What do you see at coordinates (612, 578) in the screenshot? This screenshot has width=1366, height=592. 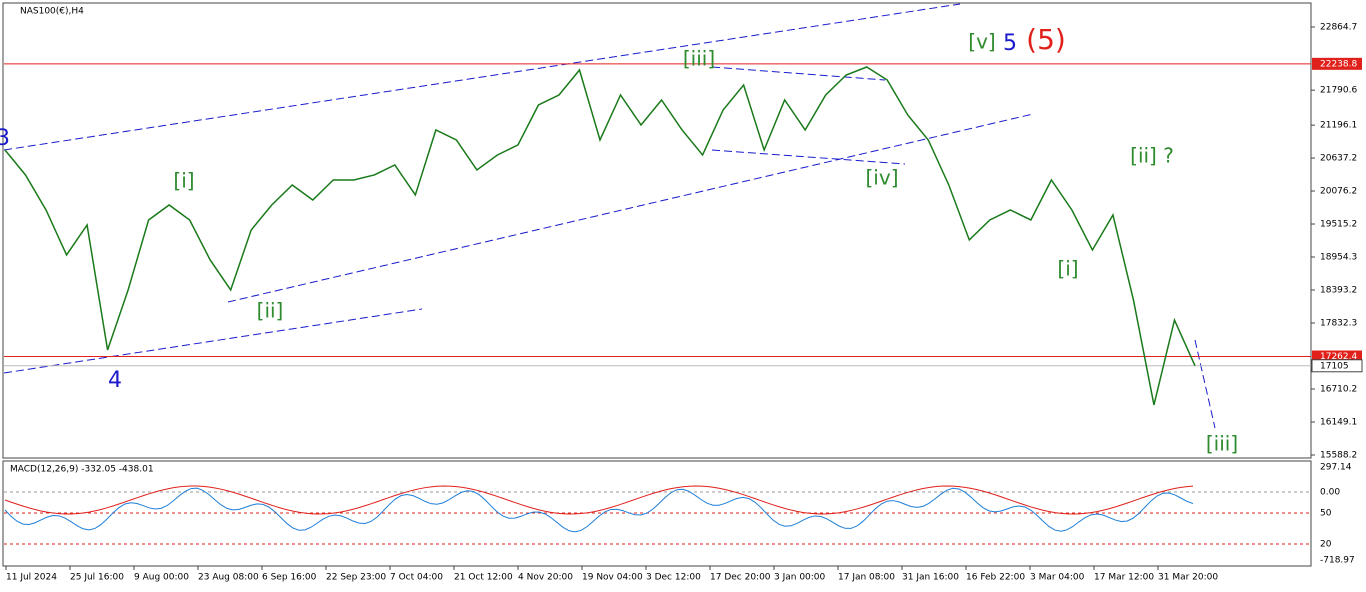 I see `x-tick-label: 19 Nov 04:00` at bounding box center [612, 578].